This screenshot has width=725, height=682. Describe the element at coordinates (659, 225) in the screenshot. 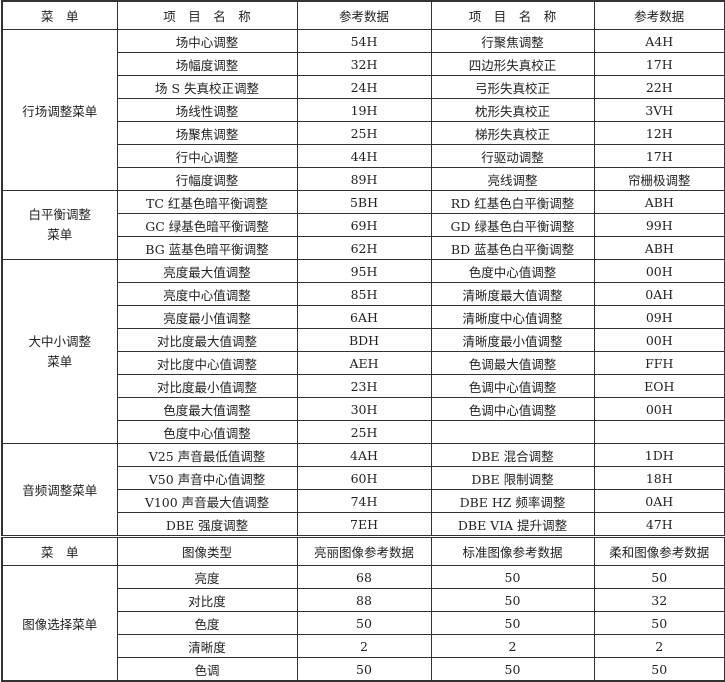

I see `ref-value-2-cell: 99H` at that location.